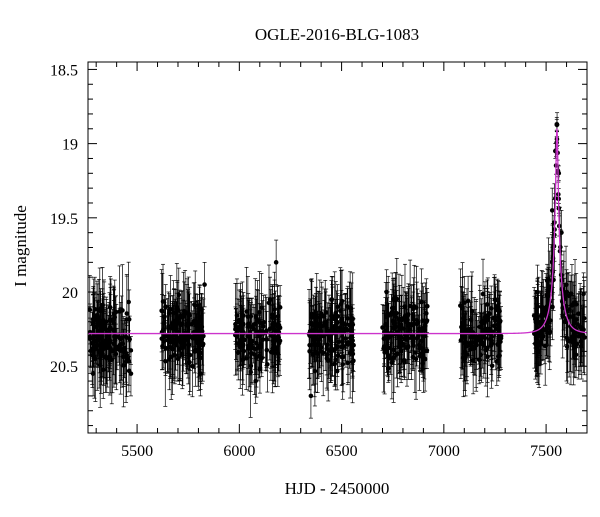  I want to click on x-tick-label: 6500, so click(342, 451).